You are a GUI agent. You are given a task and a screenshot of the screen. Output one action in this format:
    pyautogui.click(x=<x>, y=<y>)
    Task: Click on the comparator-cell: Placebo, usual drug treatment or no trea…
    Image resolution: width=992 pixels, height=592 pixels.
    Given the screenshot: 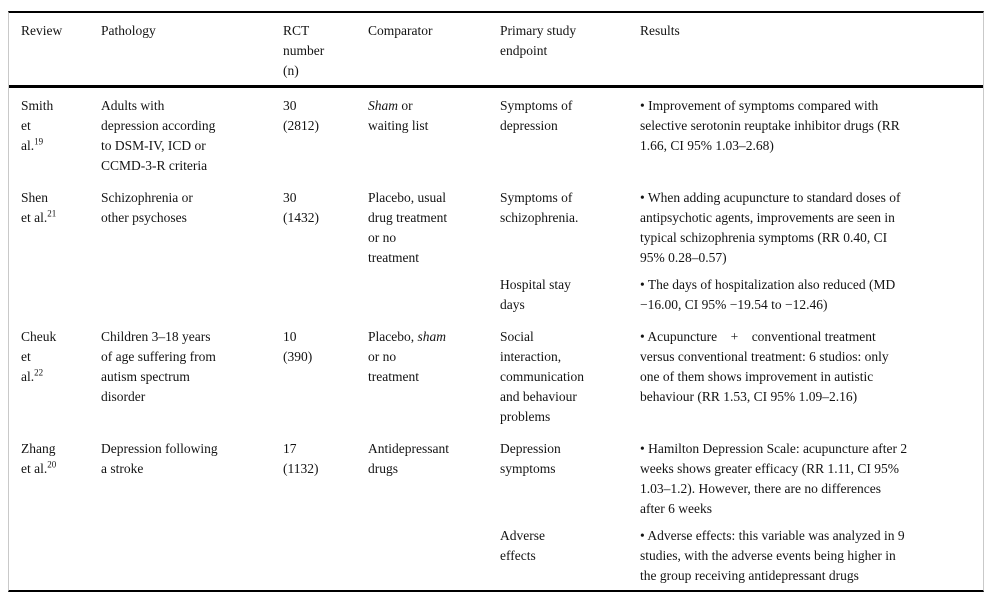 What is the action you would take?
    pyautogui.click(x=434, y=249)
    